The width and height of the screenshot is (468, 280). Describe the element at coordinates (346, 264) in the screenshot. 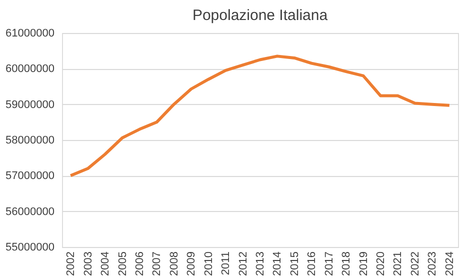

I see `x-tick-label: 2018` at that location.